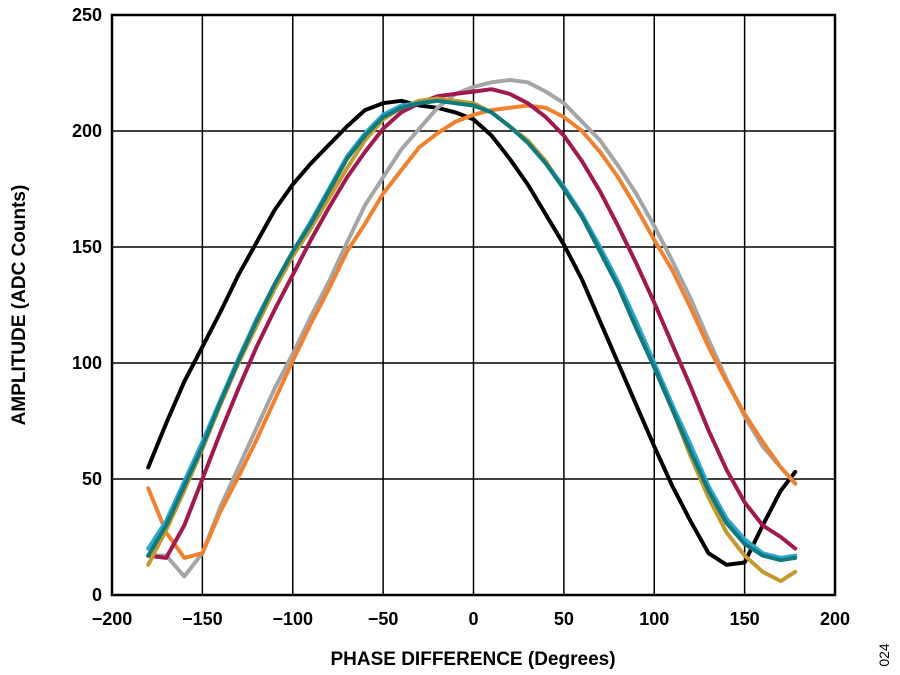  I want to click on y-tick-label: 250, so click(87, 15).